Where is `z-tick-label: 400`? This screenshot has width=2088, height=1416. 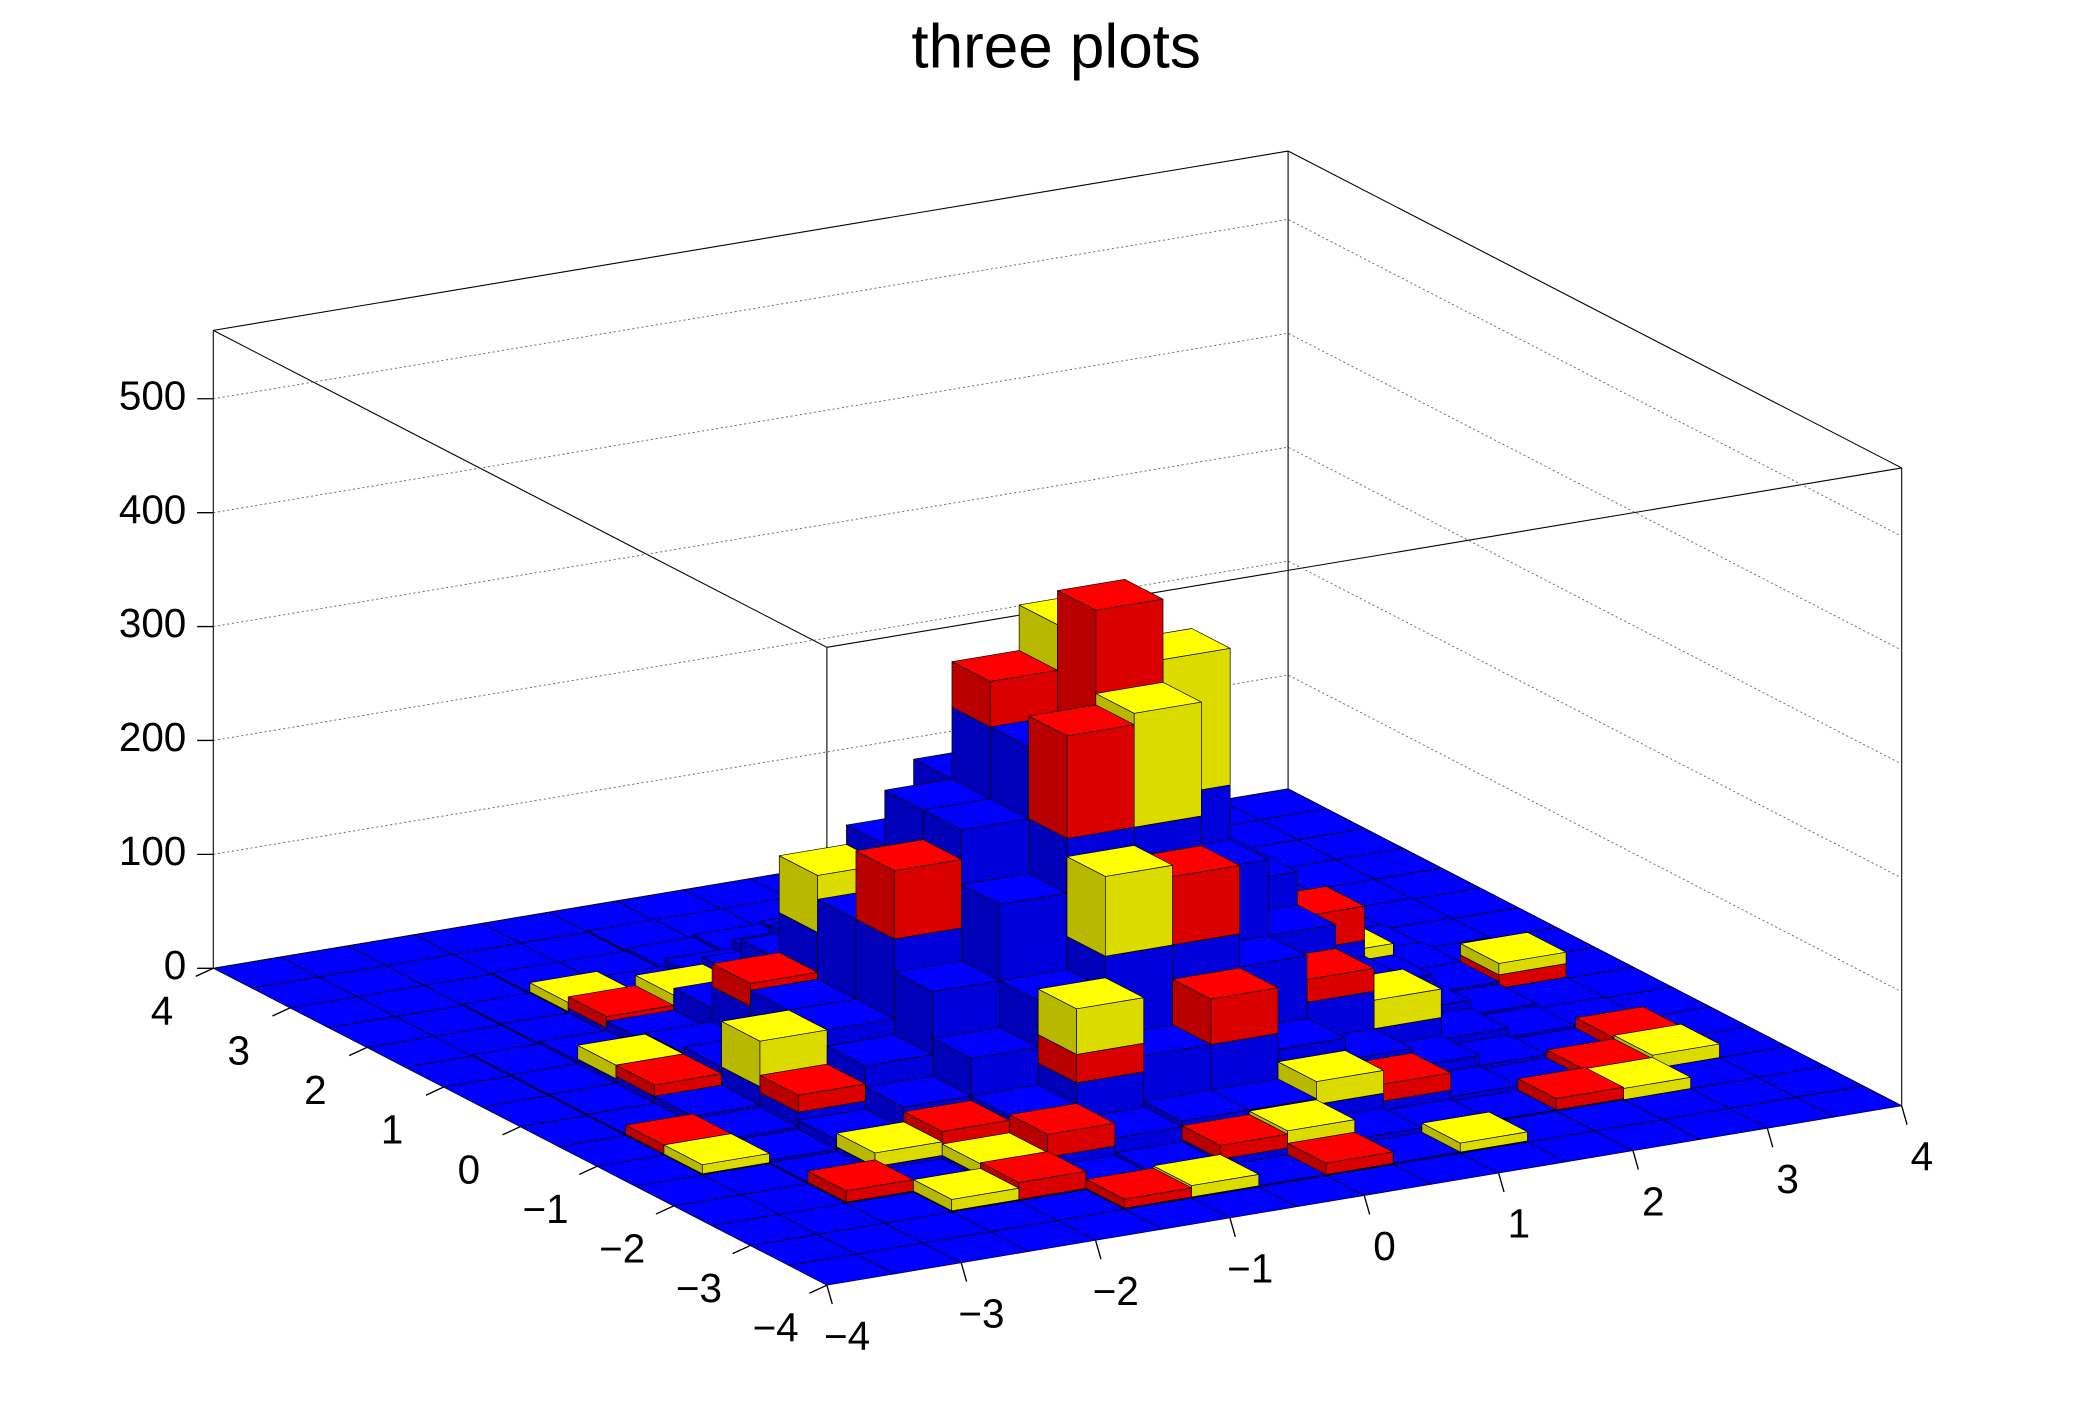 z-tick-label: 400 is located at coordinates (152, 509).